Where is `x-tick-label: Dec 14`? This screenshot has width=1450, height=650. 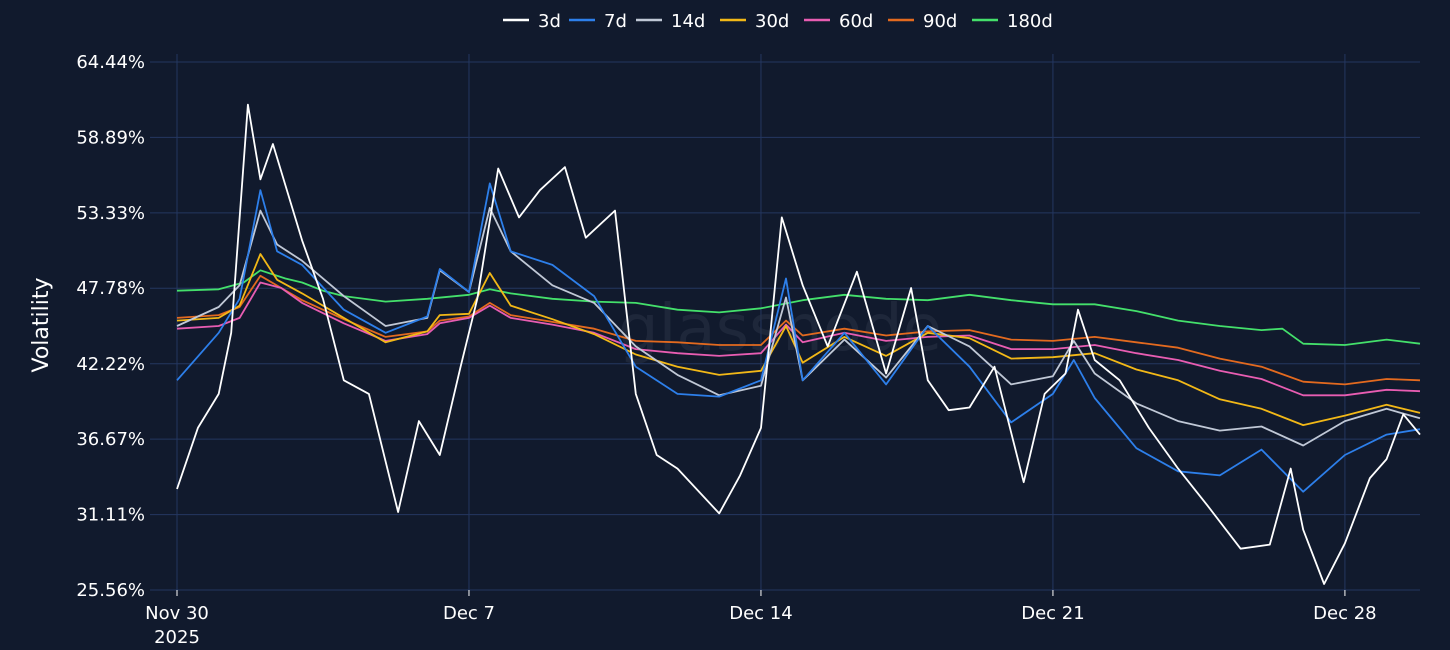
x-tick-label: Dec 14 is located at coordinates (760, 613).